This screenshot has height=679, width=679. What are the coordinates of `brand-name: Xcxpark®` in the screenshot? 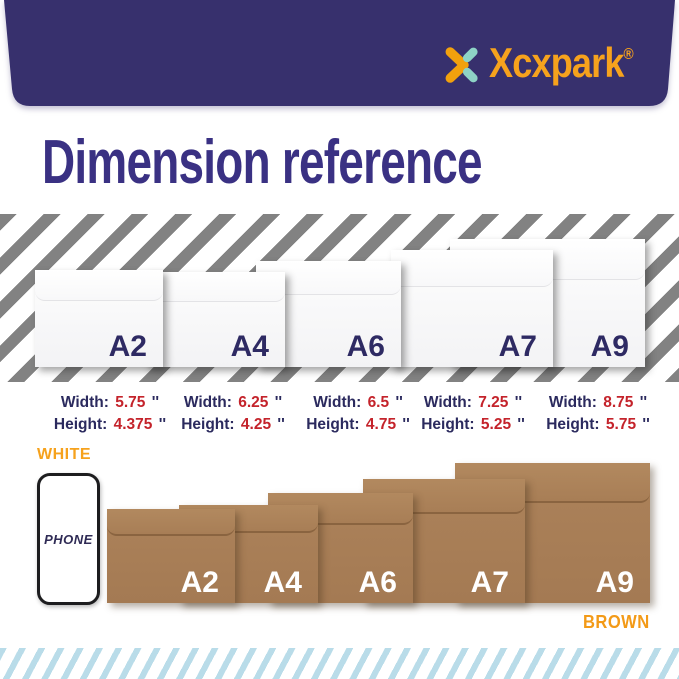 It's located at (561, 63).